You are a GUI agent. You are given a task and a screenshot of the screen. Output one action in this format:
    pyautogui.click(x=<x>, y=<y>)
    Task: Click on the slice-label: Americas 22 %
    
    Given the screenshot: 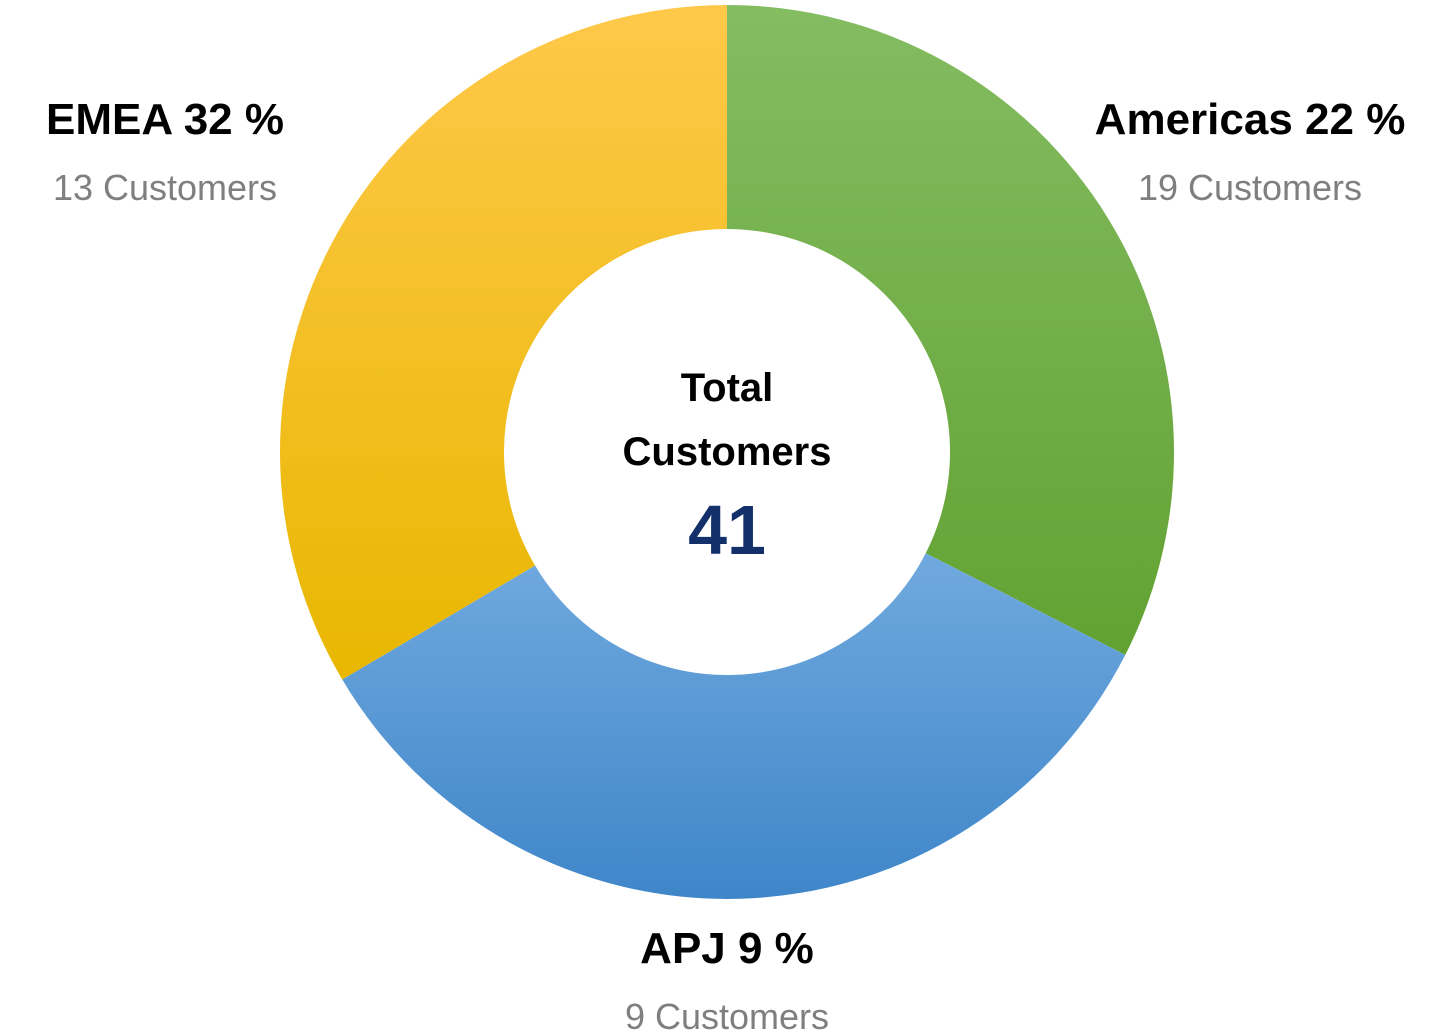 What is the action you would take?
    pyautogui.click(x=1250, y=119)
    